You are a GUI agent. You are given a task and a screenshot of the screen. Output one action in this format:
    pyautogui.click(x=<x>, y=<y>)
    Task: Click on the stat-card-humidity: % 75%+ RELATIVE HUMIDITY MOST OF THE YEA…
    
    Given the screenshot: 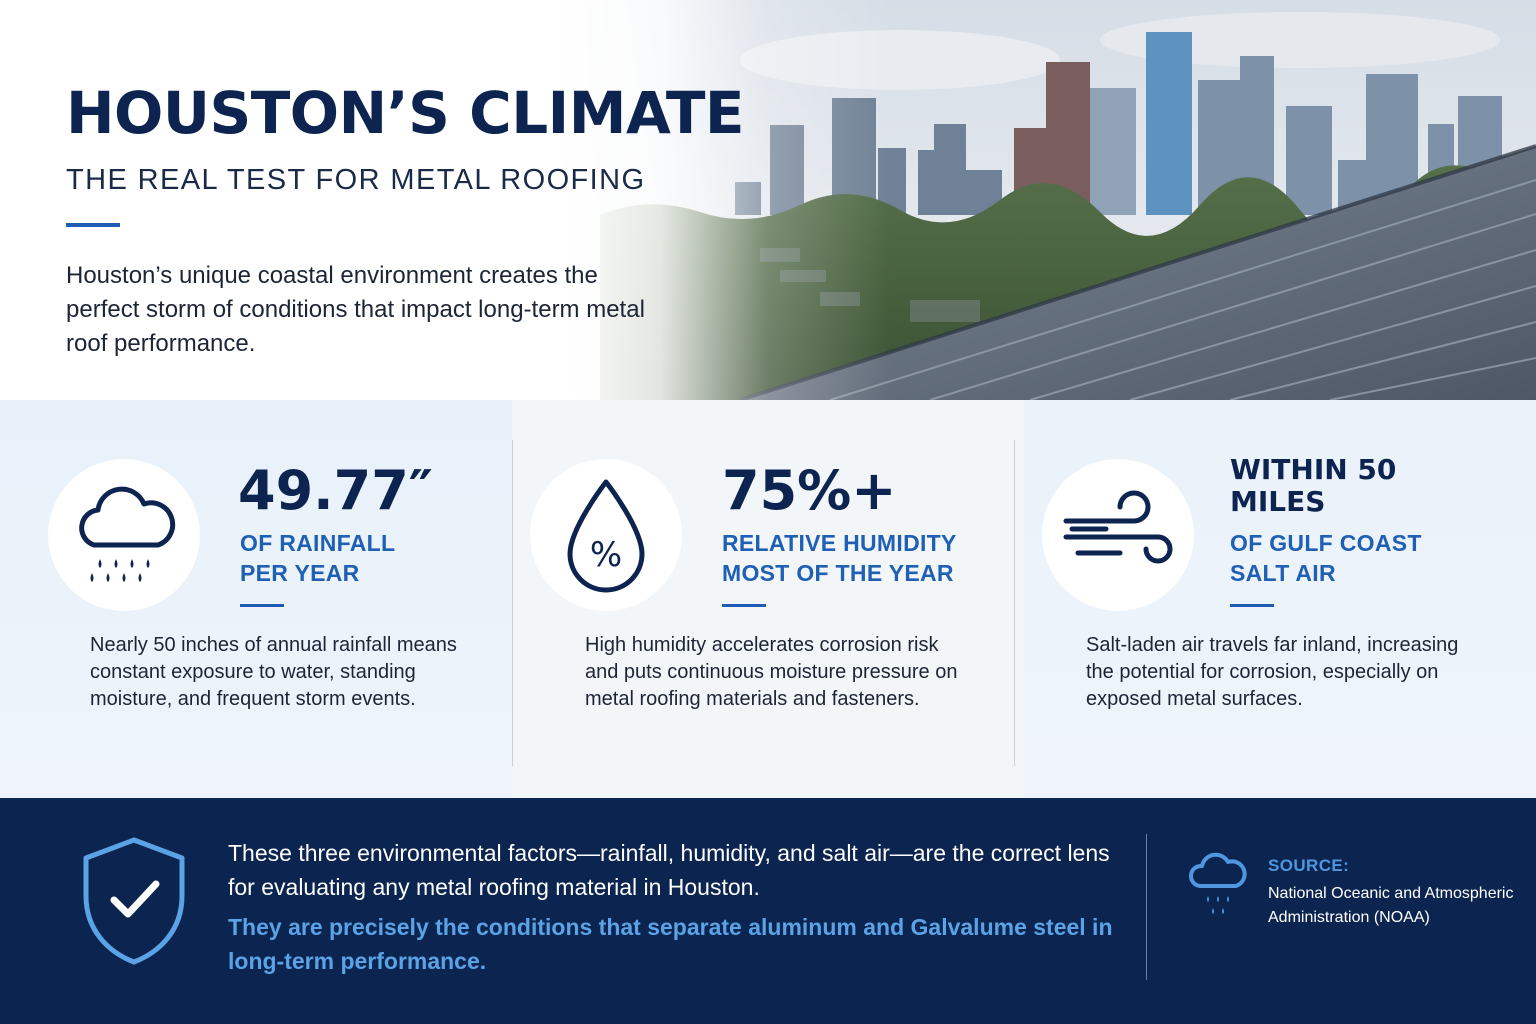 What is the action you would take?
    pyautogui.click(x=768, y=599)
    